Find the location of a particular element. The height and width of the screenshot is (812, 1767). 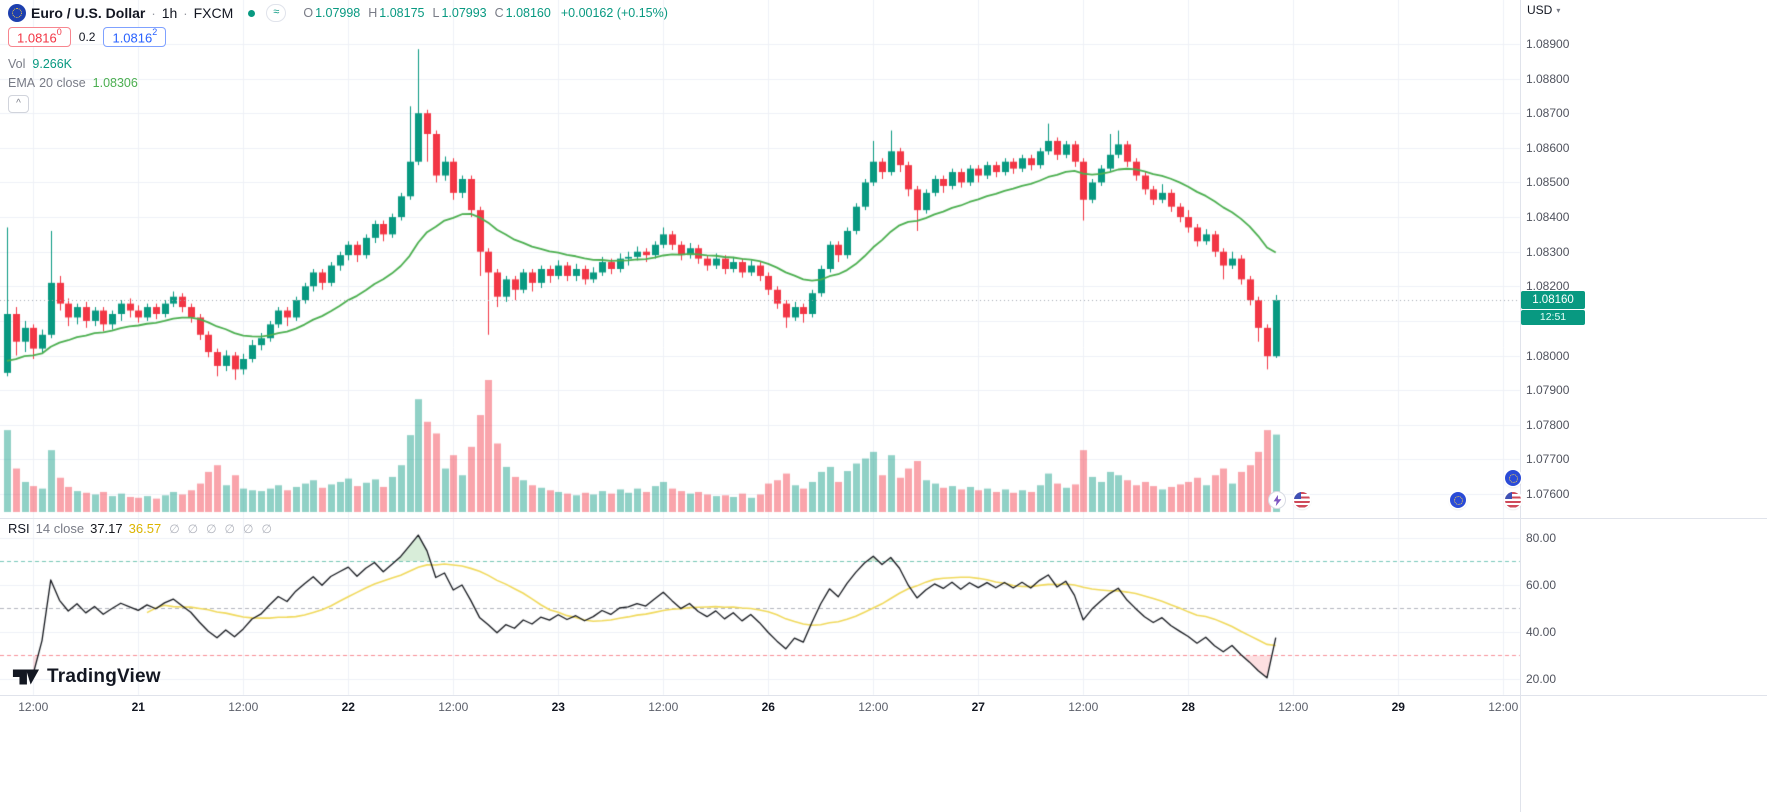

rsi-ma-value: 36.57 is located at coordinates (145, 528).